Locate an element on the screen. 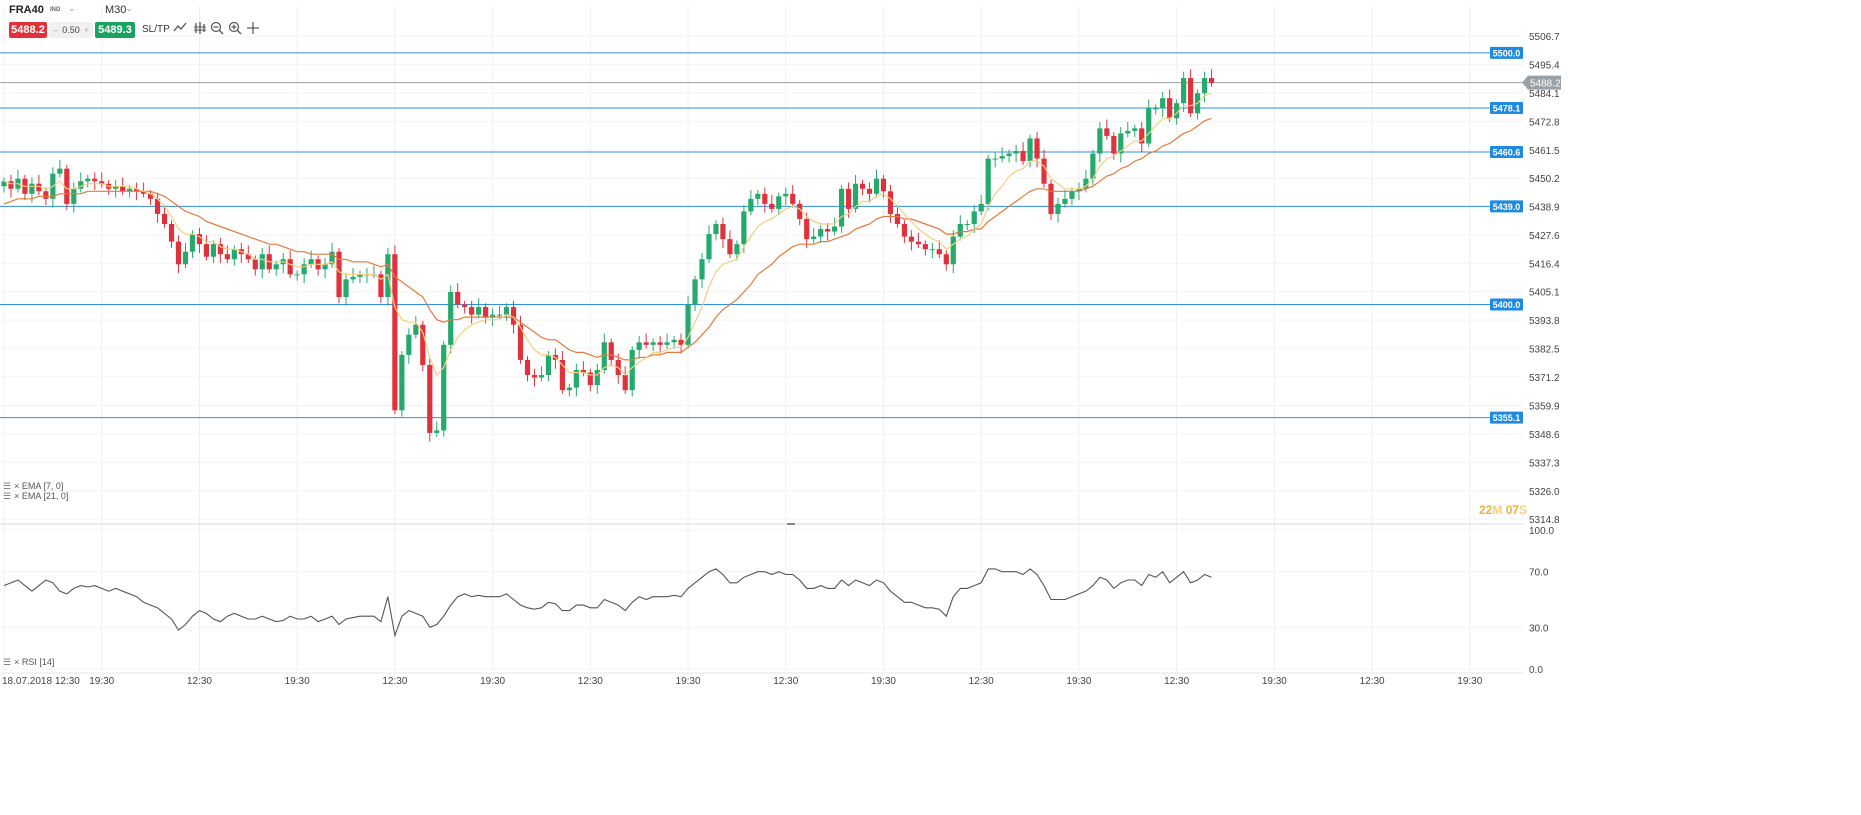 The width and height of the screenshot is (1861, 815). symbol-name: FRA40 is located at coordinates (26, 10).